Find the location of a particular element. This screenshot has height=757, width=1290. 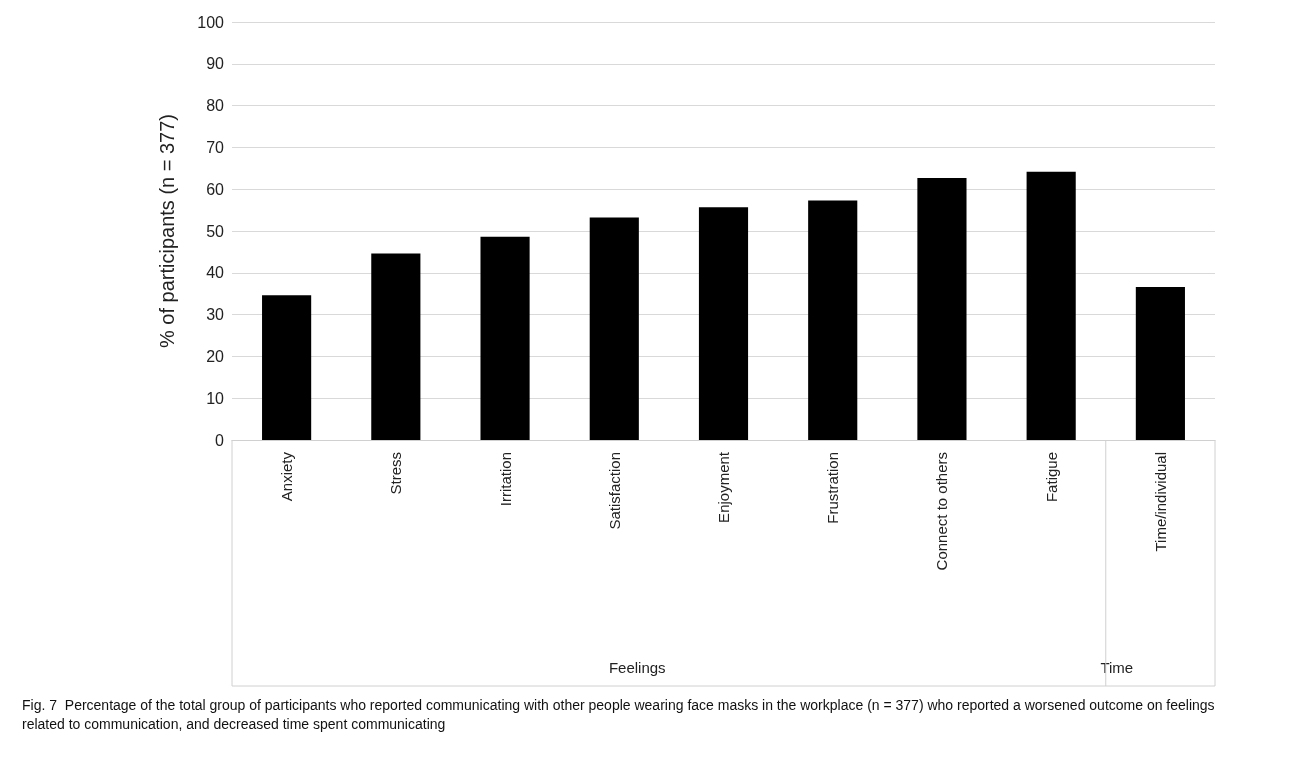

y-tick-label: 10 is located at coordinates (215, 398).